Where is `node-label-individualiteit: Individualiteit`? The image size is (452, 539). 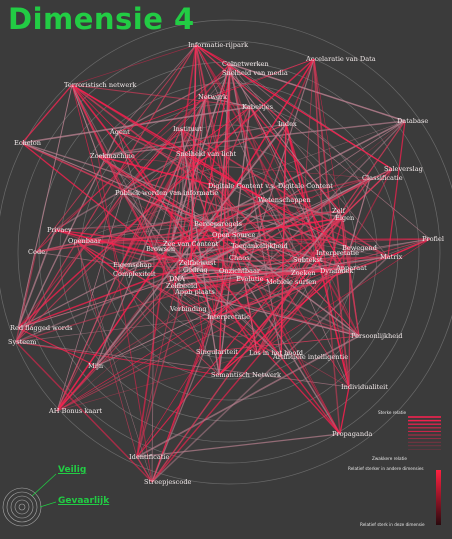
node-label-individualiteit: Individualiteit is located at coordinates (364, 387).